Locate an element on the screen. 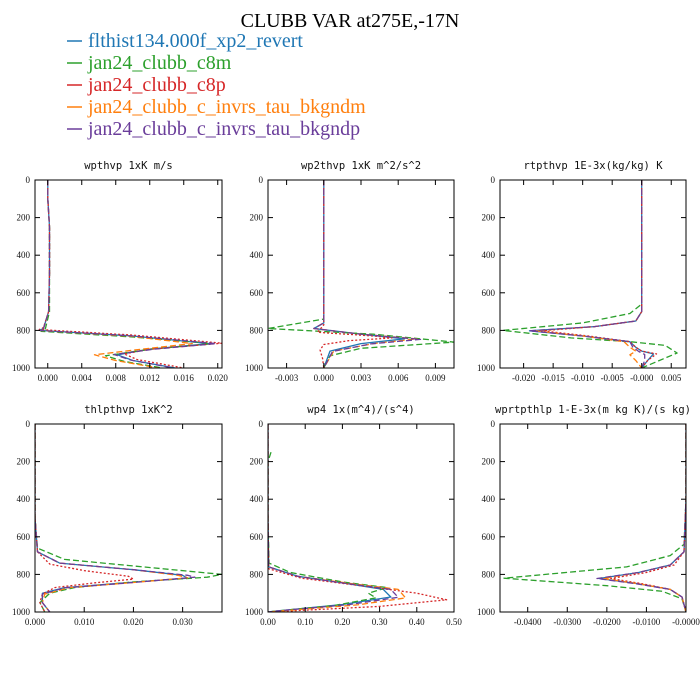 The image size is (700, 700). panel-title: wp4 1x(m^4)/(s^4) is located at coordinates (360, 410).